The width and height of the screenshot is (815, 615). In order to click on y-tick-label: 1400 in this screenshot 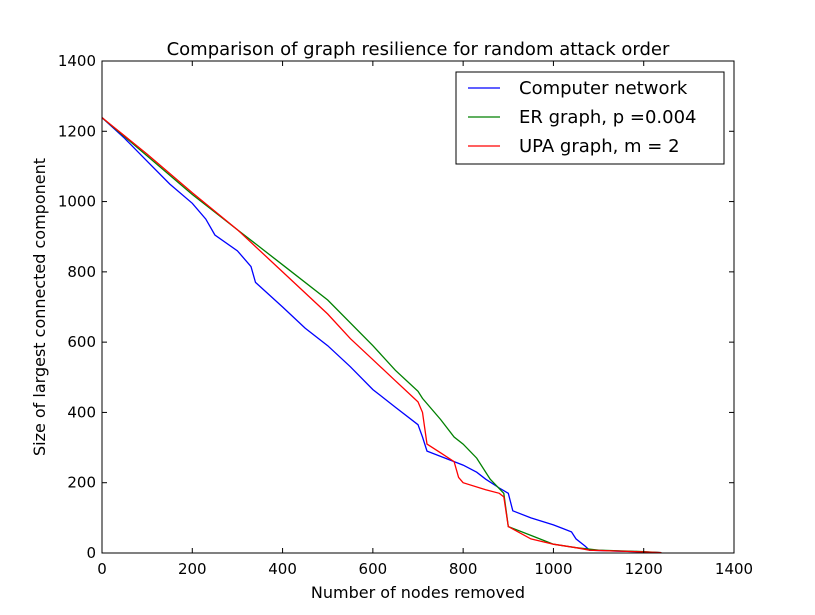, I will do `click(77, 61)`.